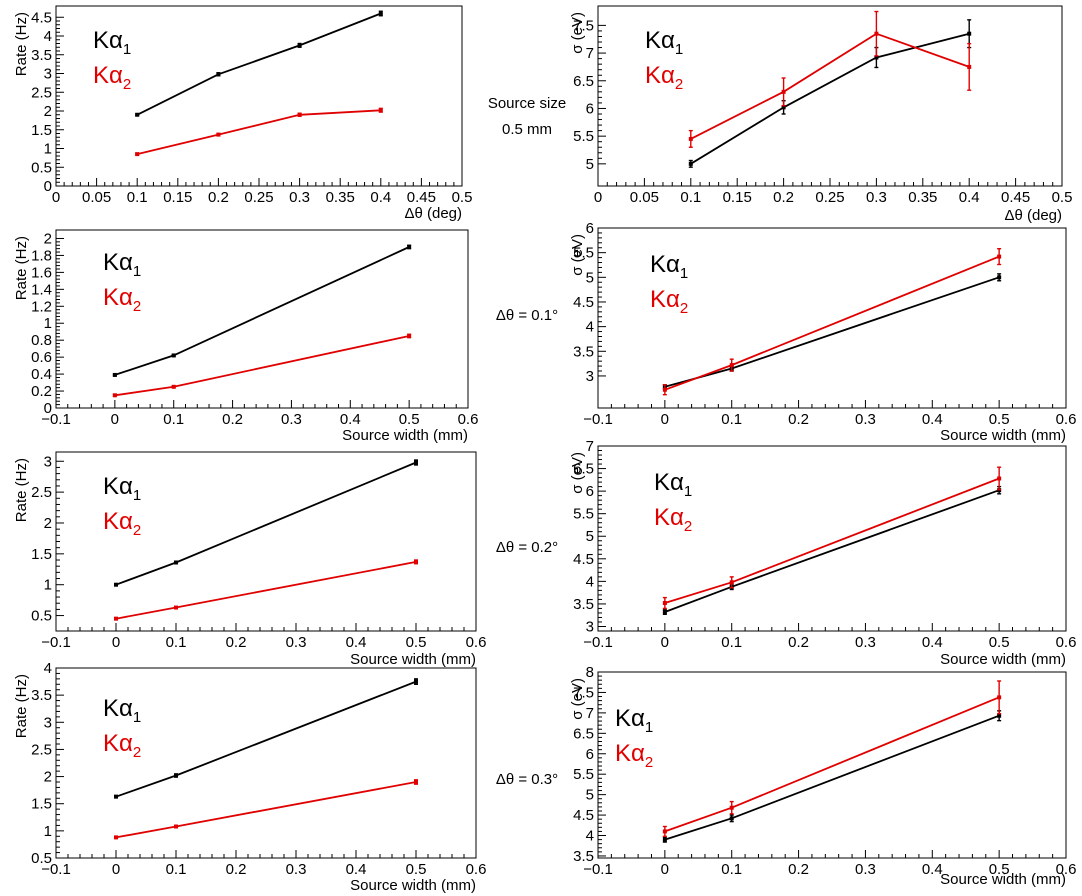 Image resolution: width=1082 pixels, height=896 pixels. What do you see at coordinates (433, 213) in the screenshot?
I see `x-axis-label: Δθ (deg)` at bounding box center [433, 213].